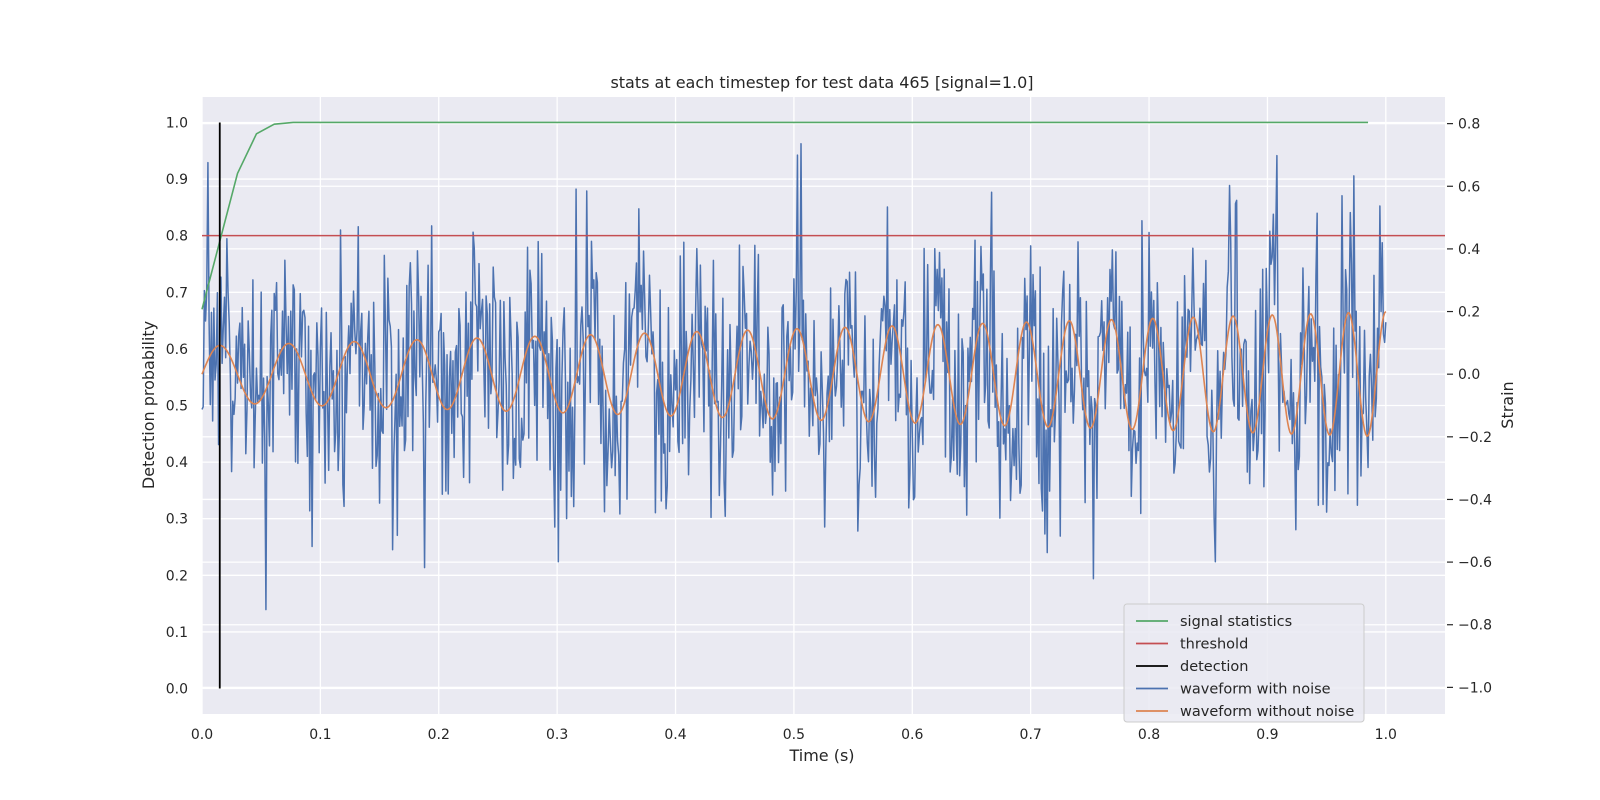 Image resolution: width=1600 pixels, height=800 pixels. I want to click on legend-label: waveform without noise, so click(1267, 712).